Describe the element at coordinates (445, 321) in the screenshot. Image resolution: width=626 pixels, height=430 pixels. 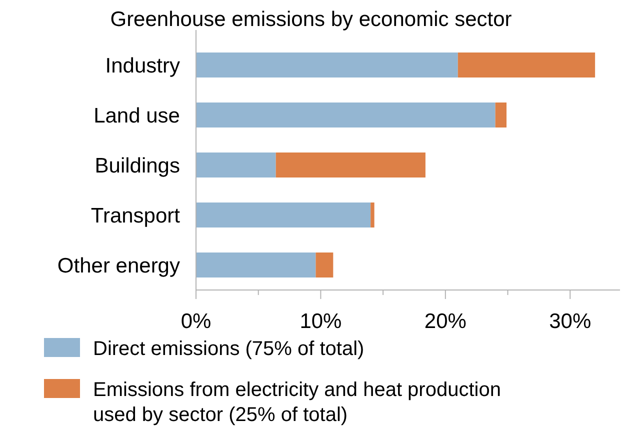
I see `x-tick-label: 20%` at that location.